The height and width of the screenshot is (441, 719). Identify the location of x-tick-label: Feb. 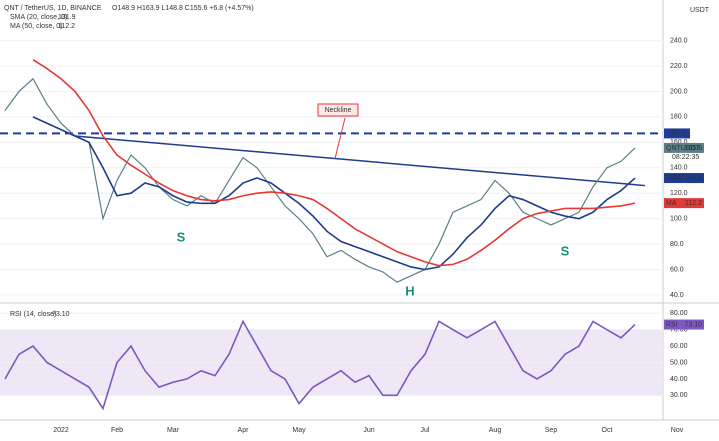
(117, 430).